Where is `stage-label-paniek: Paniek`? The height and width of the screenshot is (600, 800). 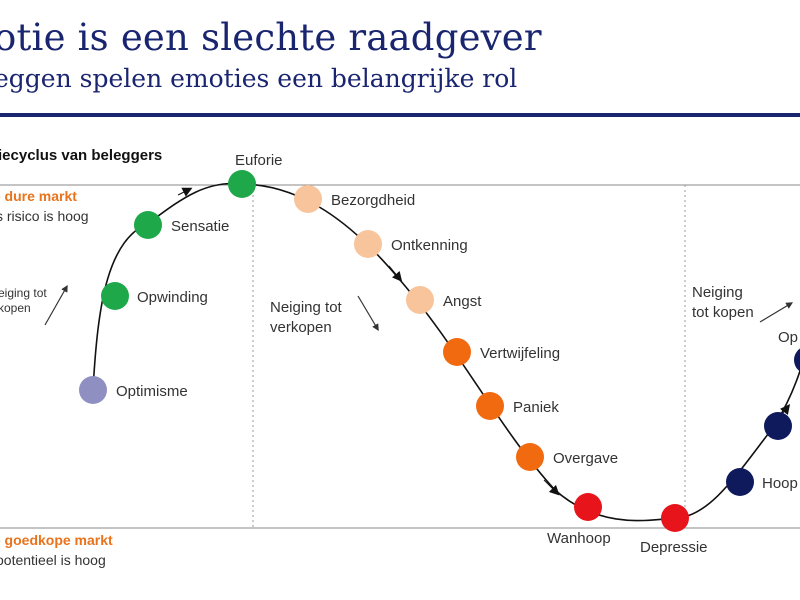 stage-label-paniek: Paniek is located at coordinates (536, 407).